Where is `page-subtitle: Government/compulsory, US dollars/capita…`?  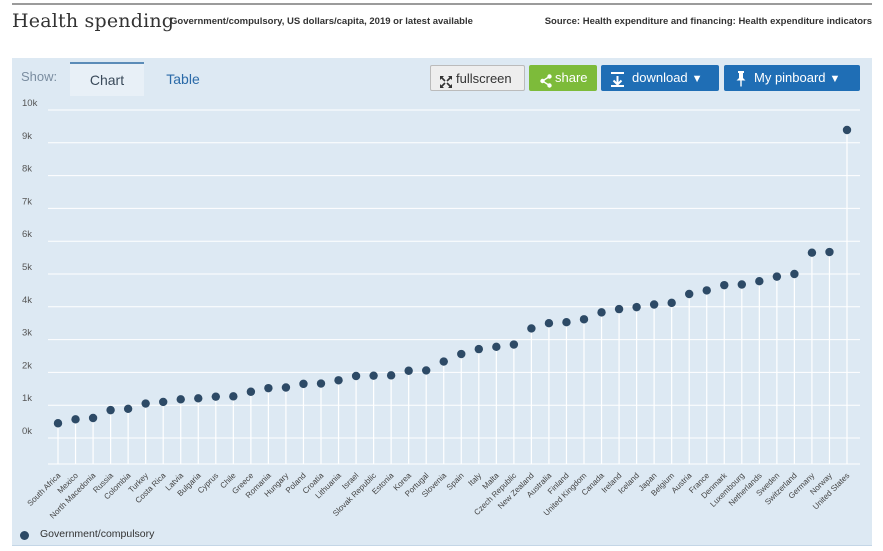 page-subtitle: Government/compulsory, US dollars/capita… is located at coordinates (321, 21).